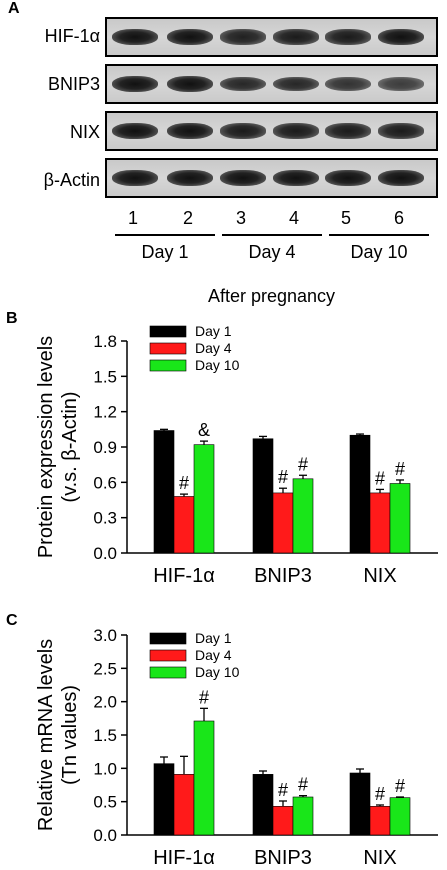 This screenshot has height=870, width=447. What do you see at coordinates (105, 518) in the screenshot?
I see `y-tick-label: 0.3` at bounding box center [105, 518].